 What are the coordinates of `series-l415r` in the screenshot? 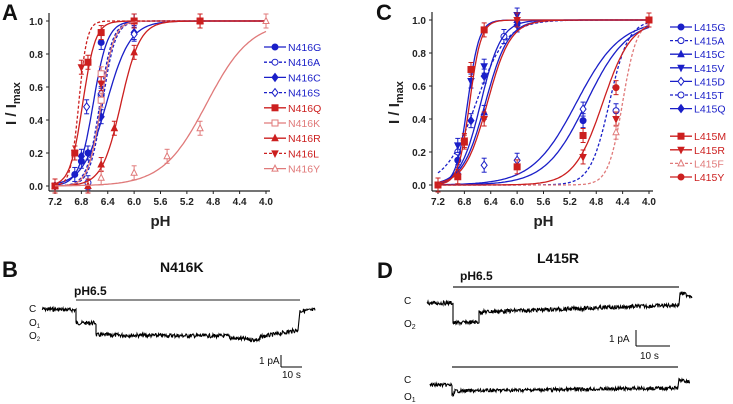 It's located at (543, 98).